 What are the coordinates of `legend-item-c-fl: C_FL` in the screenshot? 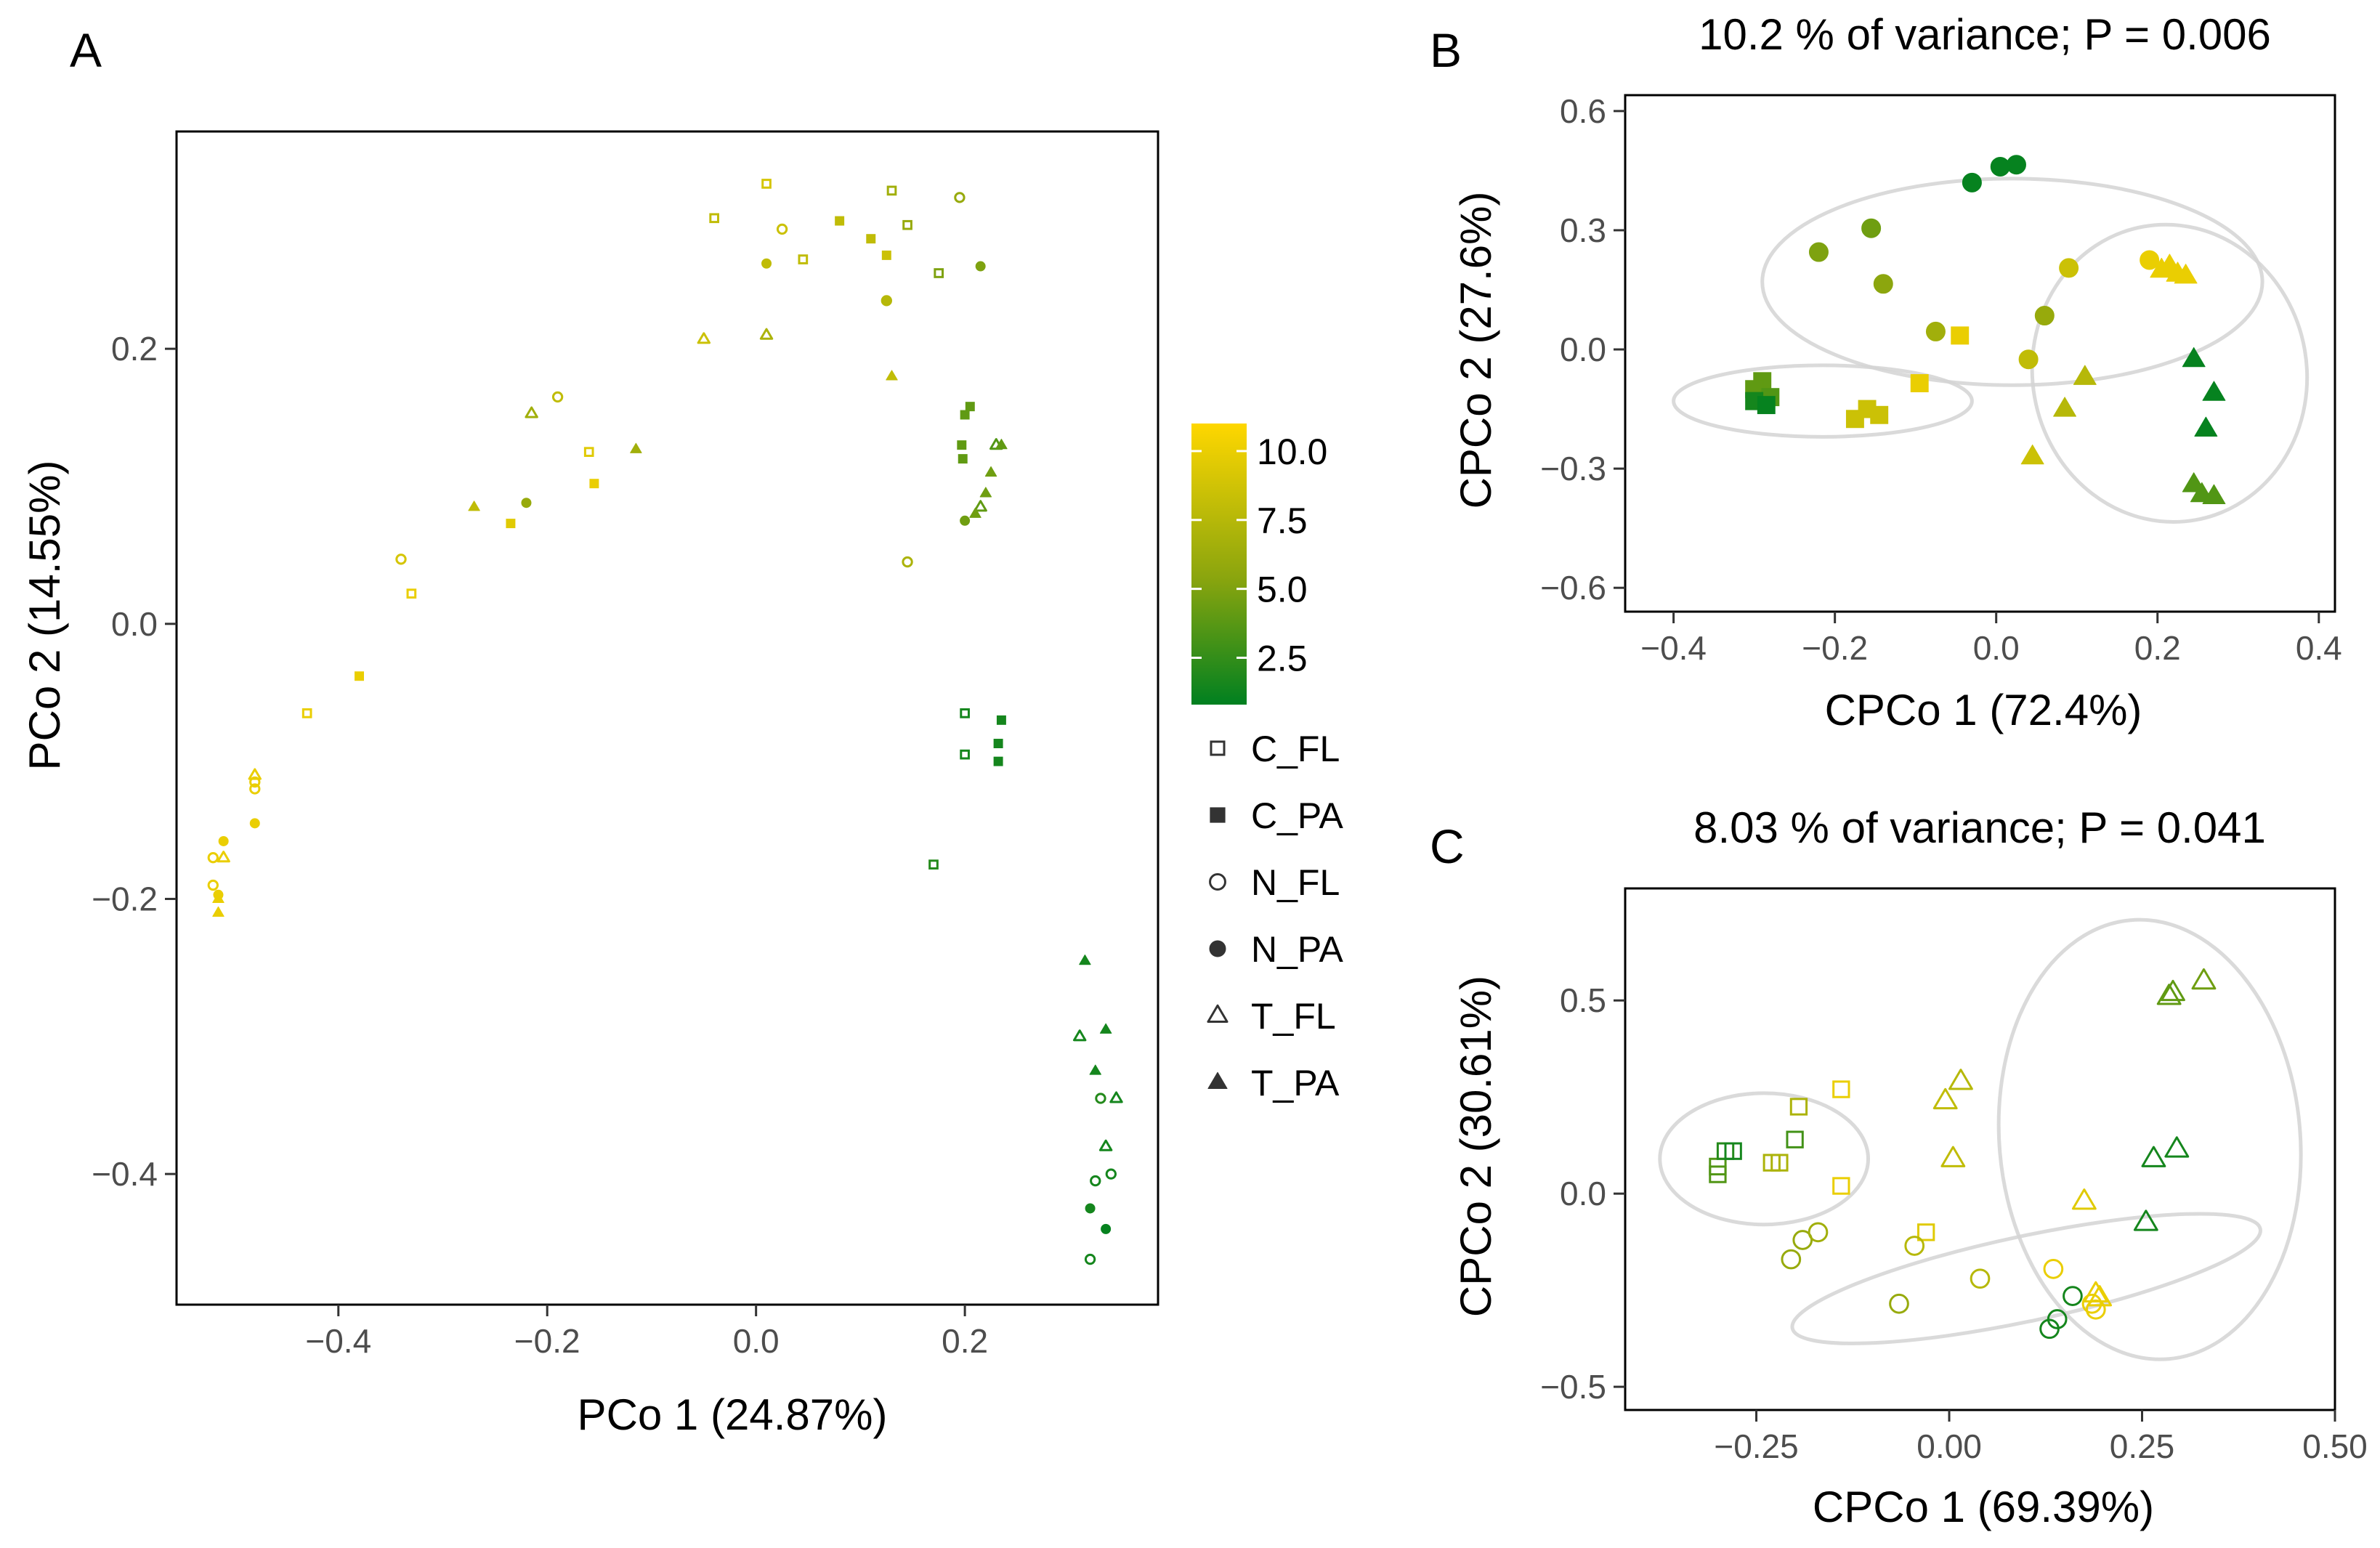 It's located at (1275, 749).